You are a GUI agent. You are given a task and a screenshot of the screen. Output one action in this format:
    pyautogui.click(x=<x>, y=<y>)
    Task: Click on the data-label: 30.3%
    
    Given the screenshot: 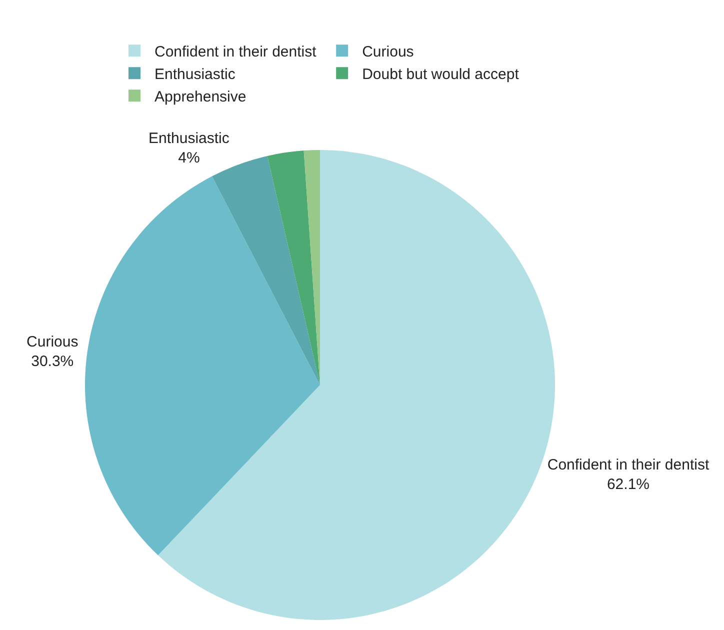 What is the action you would take?
    pyautogui.click(x=52, y=361)
    